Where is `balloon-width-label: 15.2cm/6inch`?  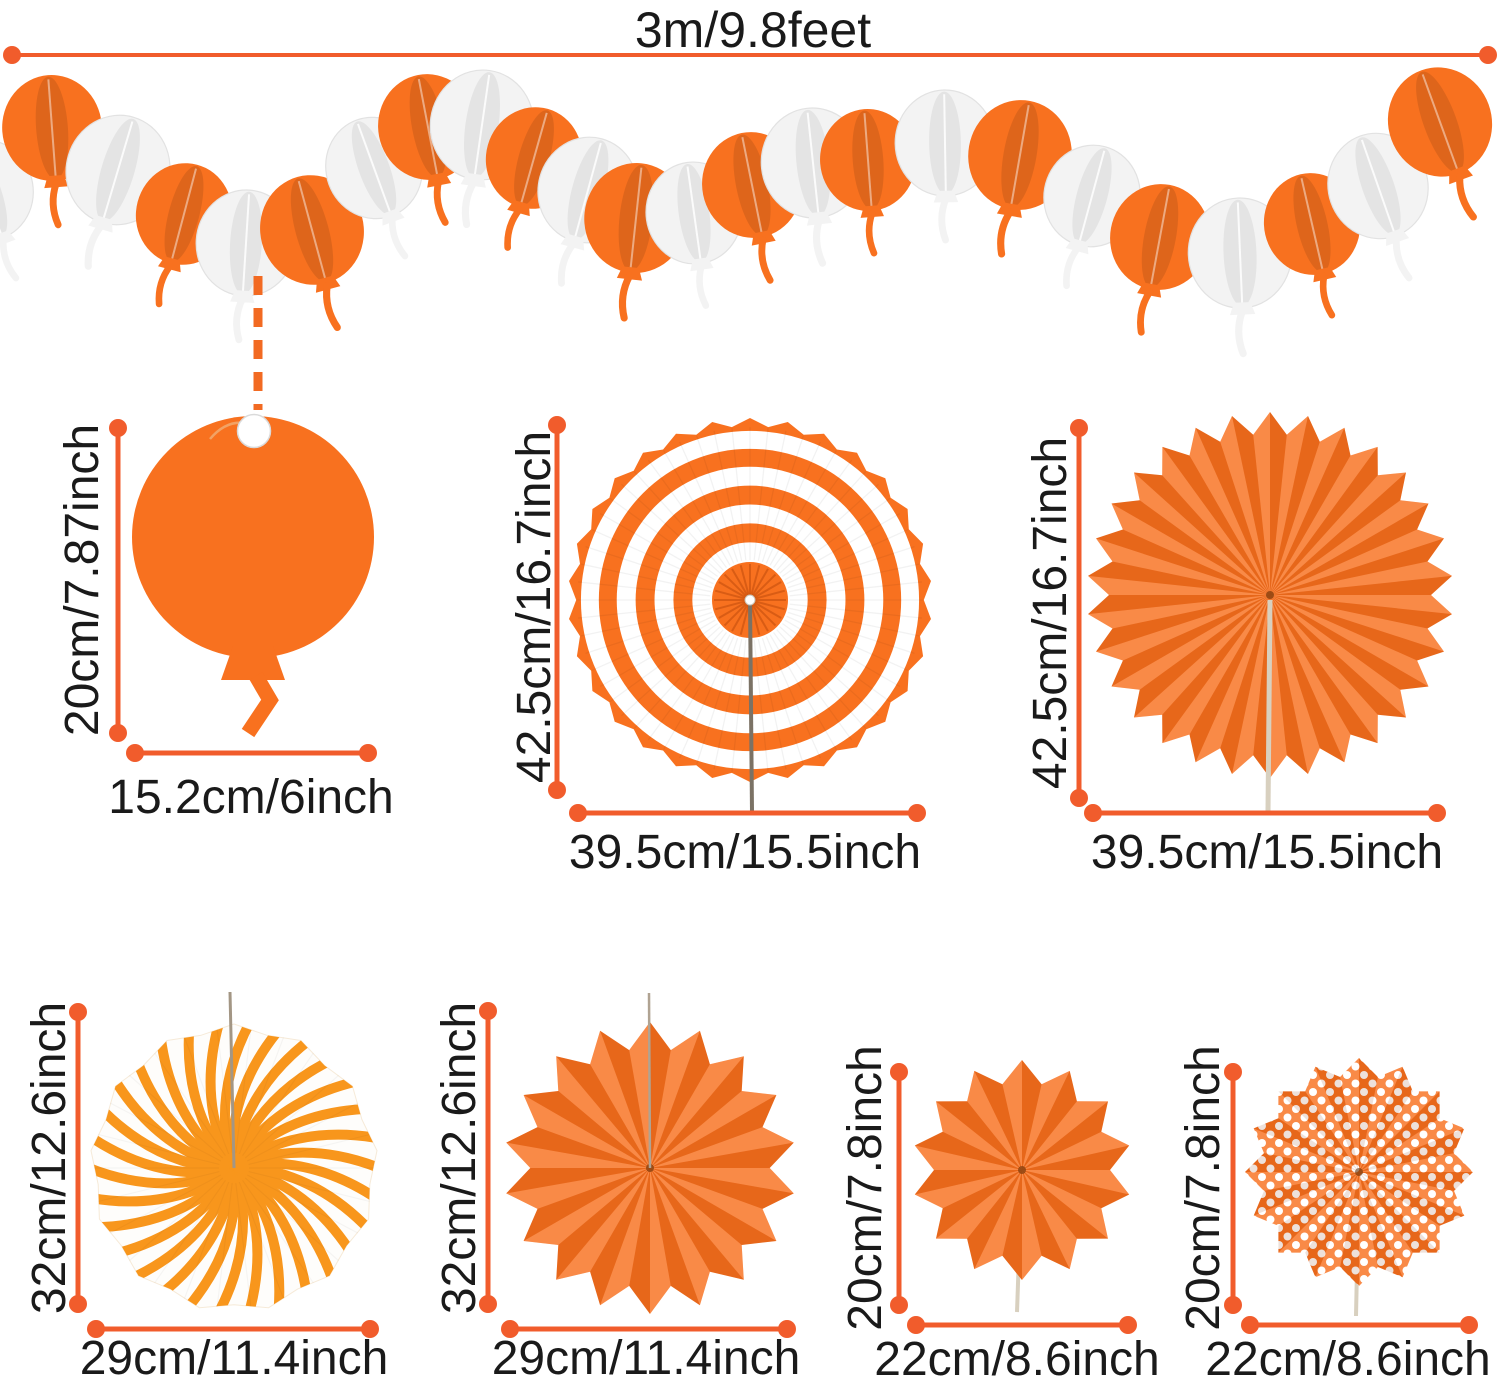 balloon-width-label: 15.2cm/6inch is located at coordinates (251, 797).